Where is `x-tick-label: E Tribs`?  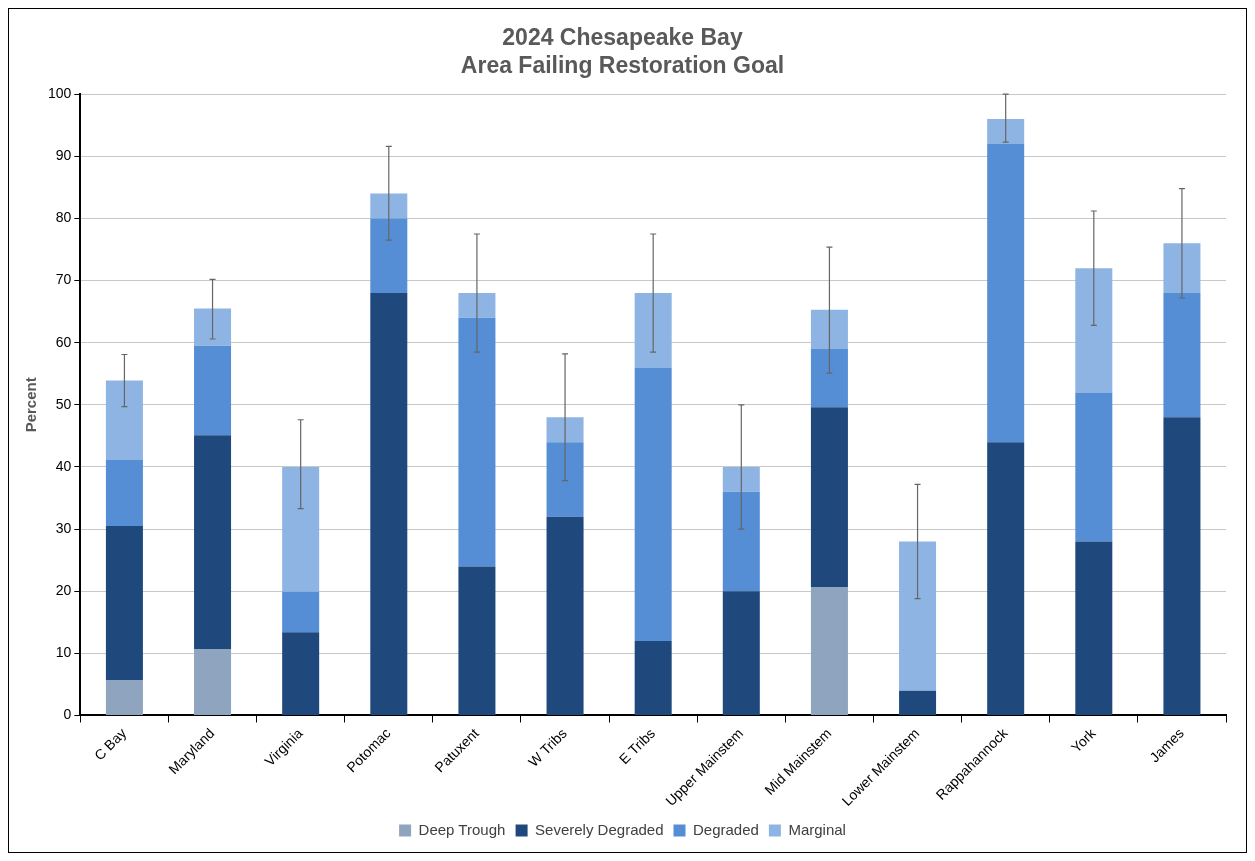 x-tick-label: E Tribs is located at coordinates (637, 746).